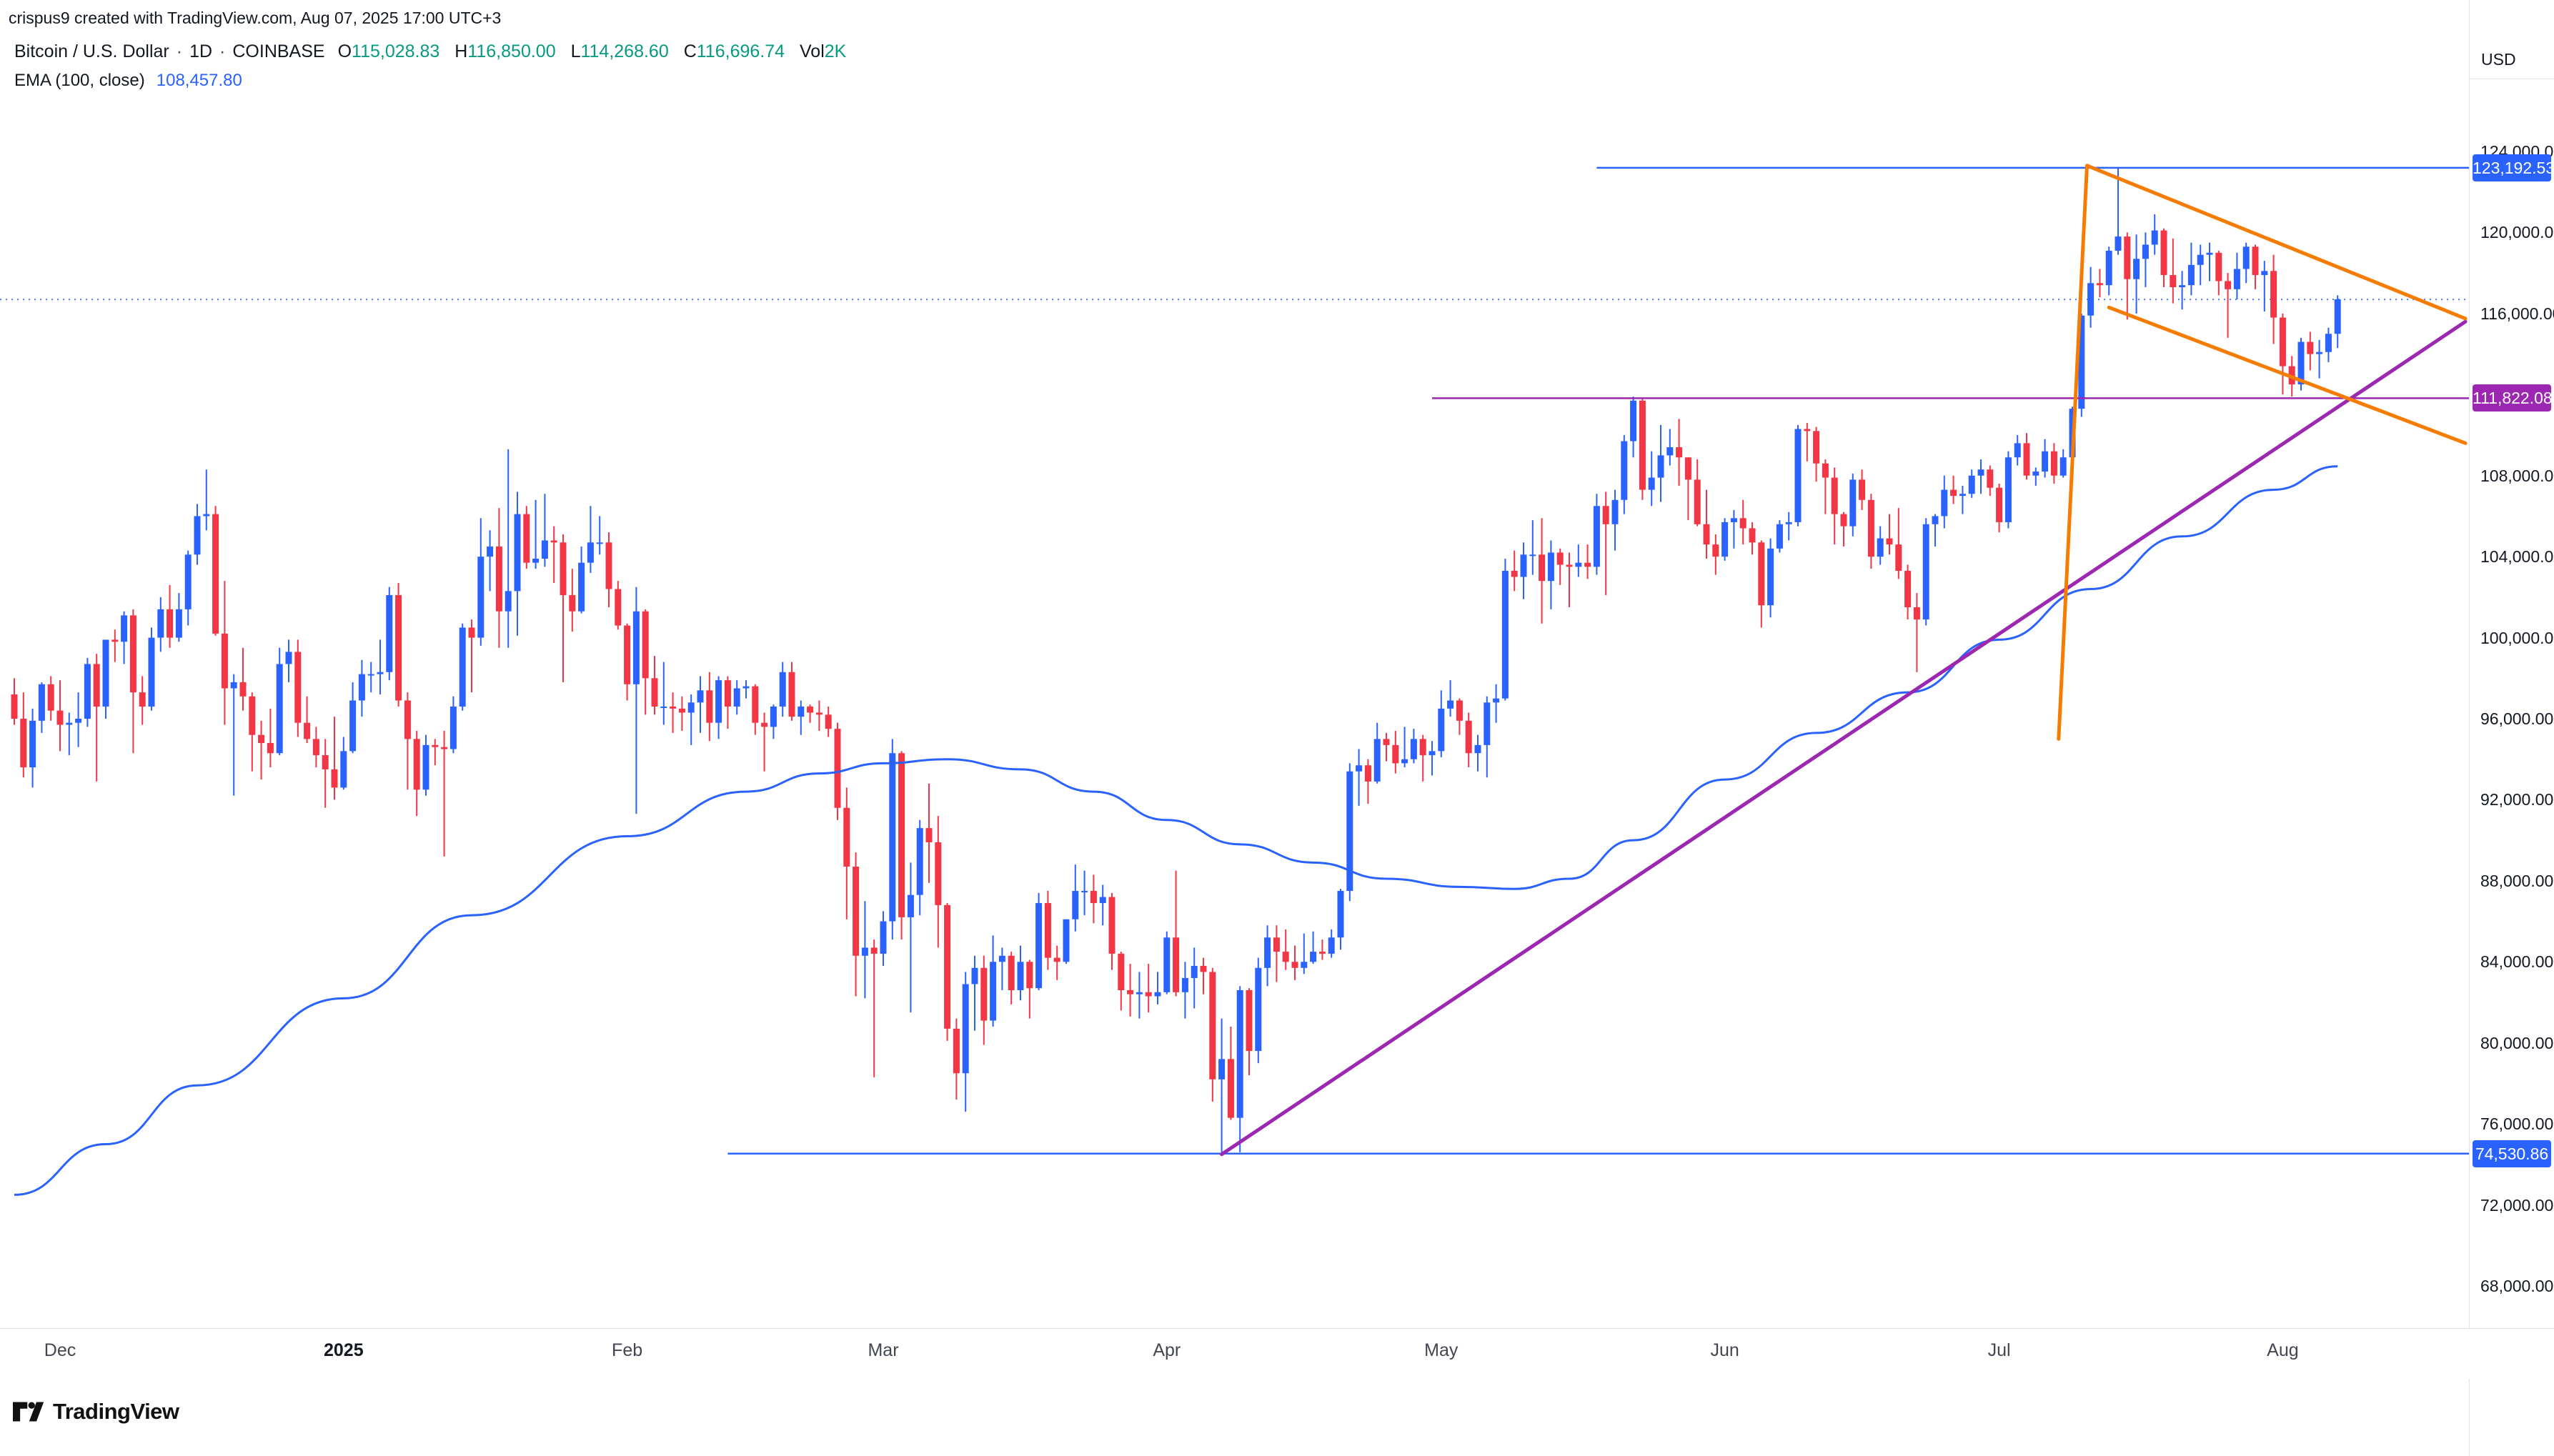 The height and width of the screenshot is (1456, 2554). I want to click on price-line-label: 123,192.53, so click(2513, 167).